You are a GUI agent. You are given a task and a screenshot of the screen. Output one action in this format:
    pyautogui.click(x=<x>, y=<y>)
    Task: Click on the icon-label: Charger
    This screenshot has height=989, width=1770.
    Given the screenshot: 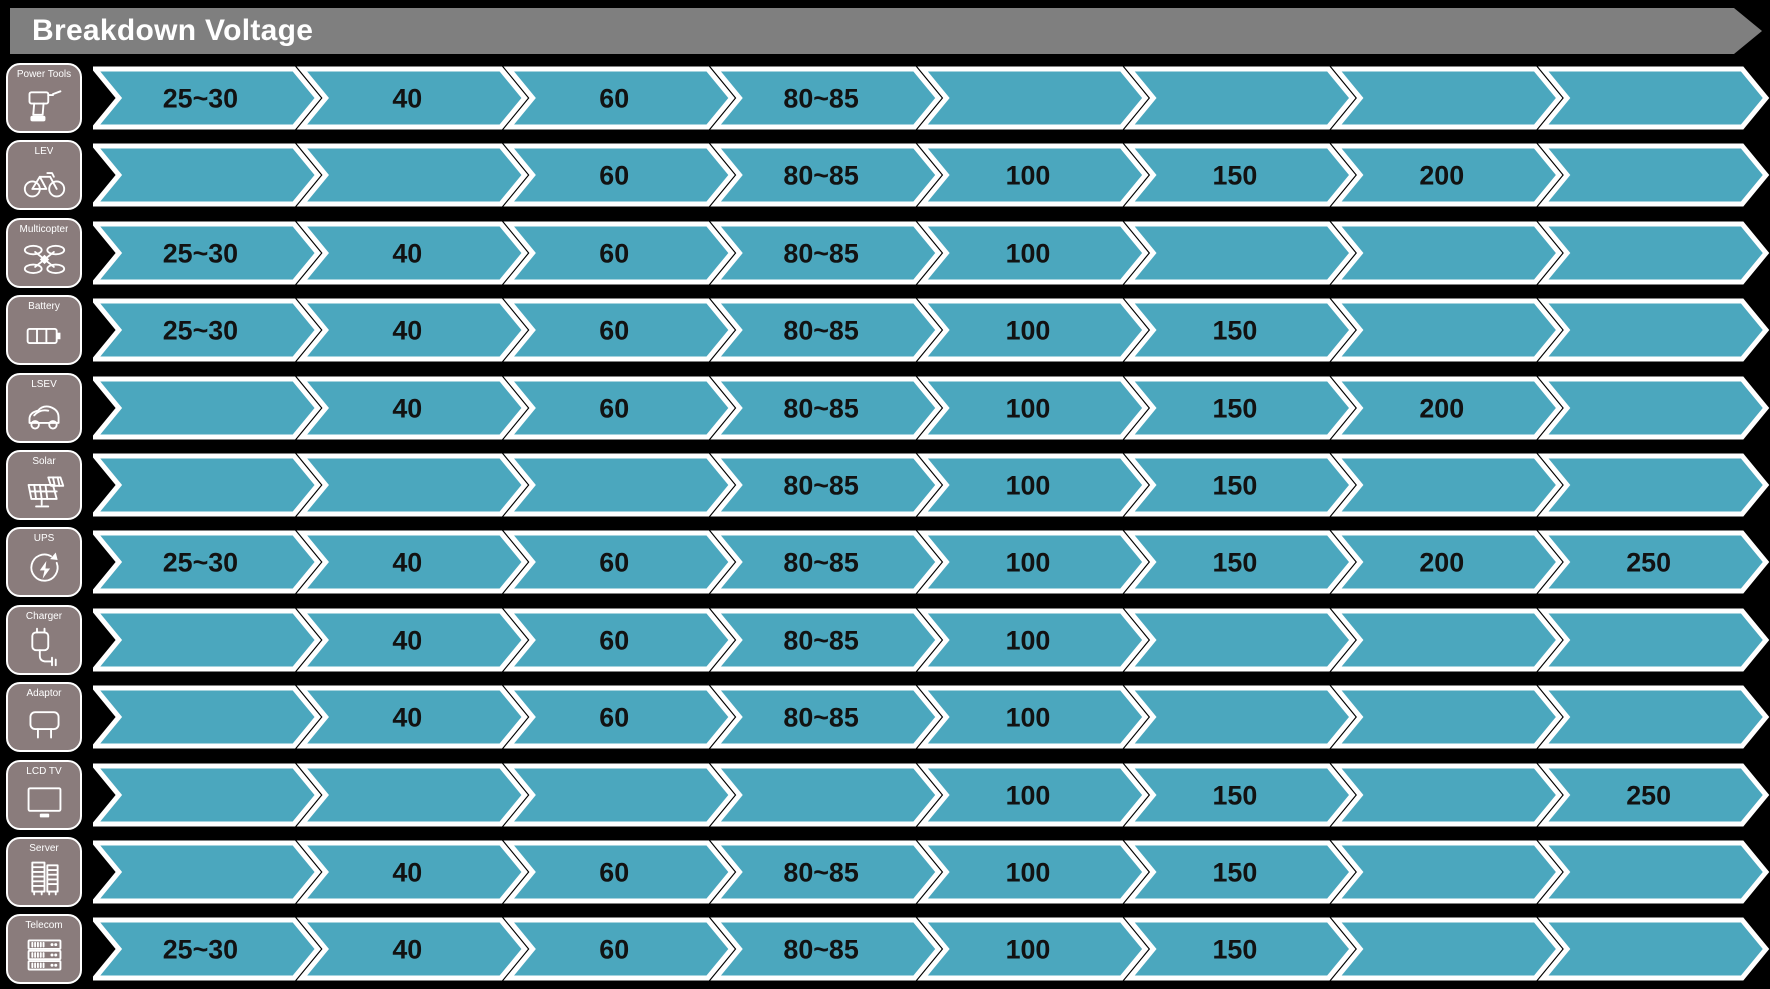 What is the action you would take?
    pyautogui.click(x=44, y=616)
    